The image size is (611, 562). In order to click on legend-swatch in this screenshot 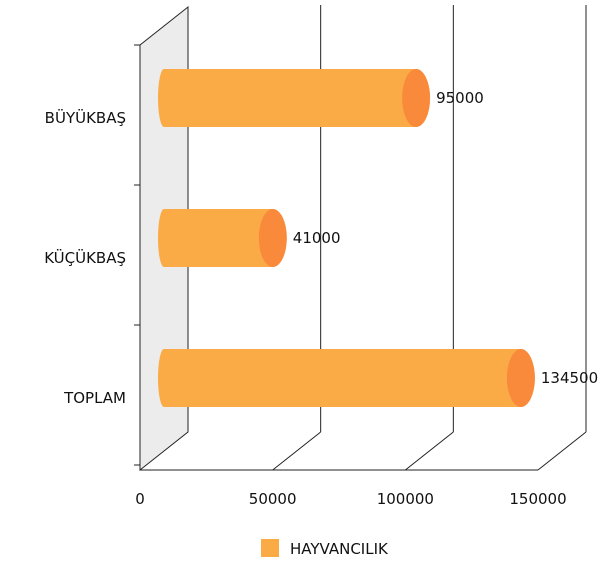, I will do `click(270, 548)`.